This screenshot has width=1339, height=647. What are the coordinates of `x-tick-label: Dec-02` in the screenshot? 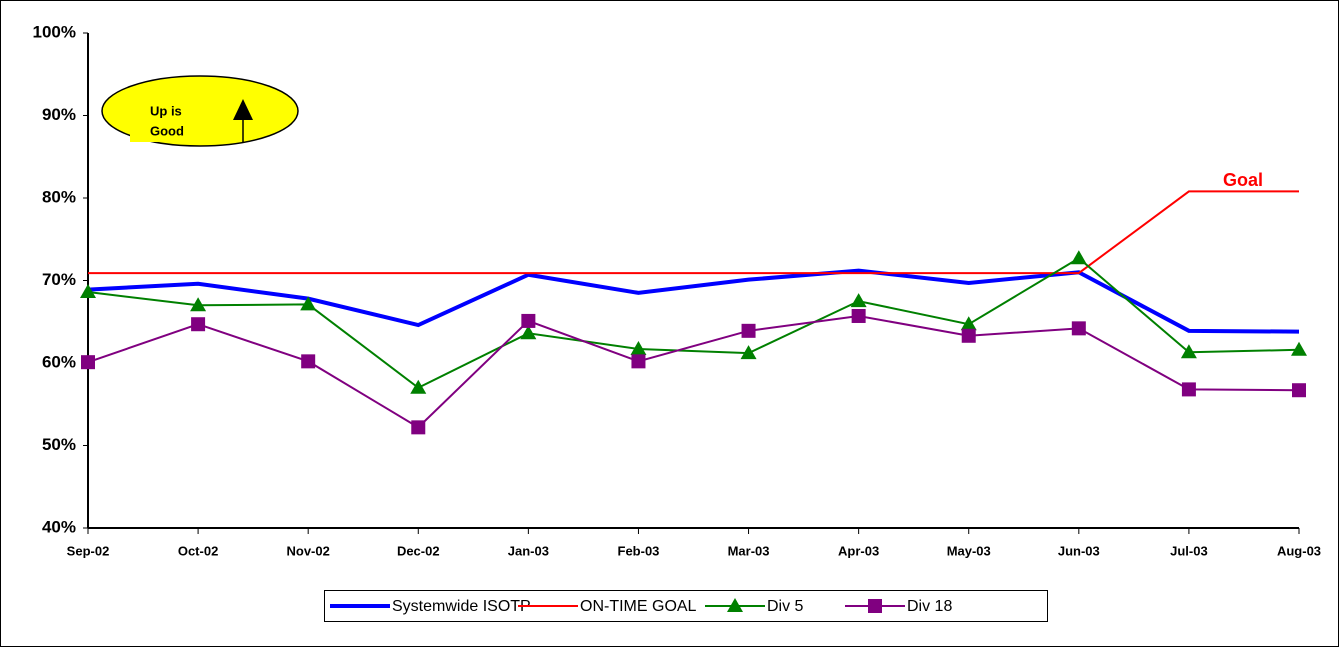 It's located at (418, 550).